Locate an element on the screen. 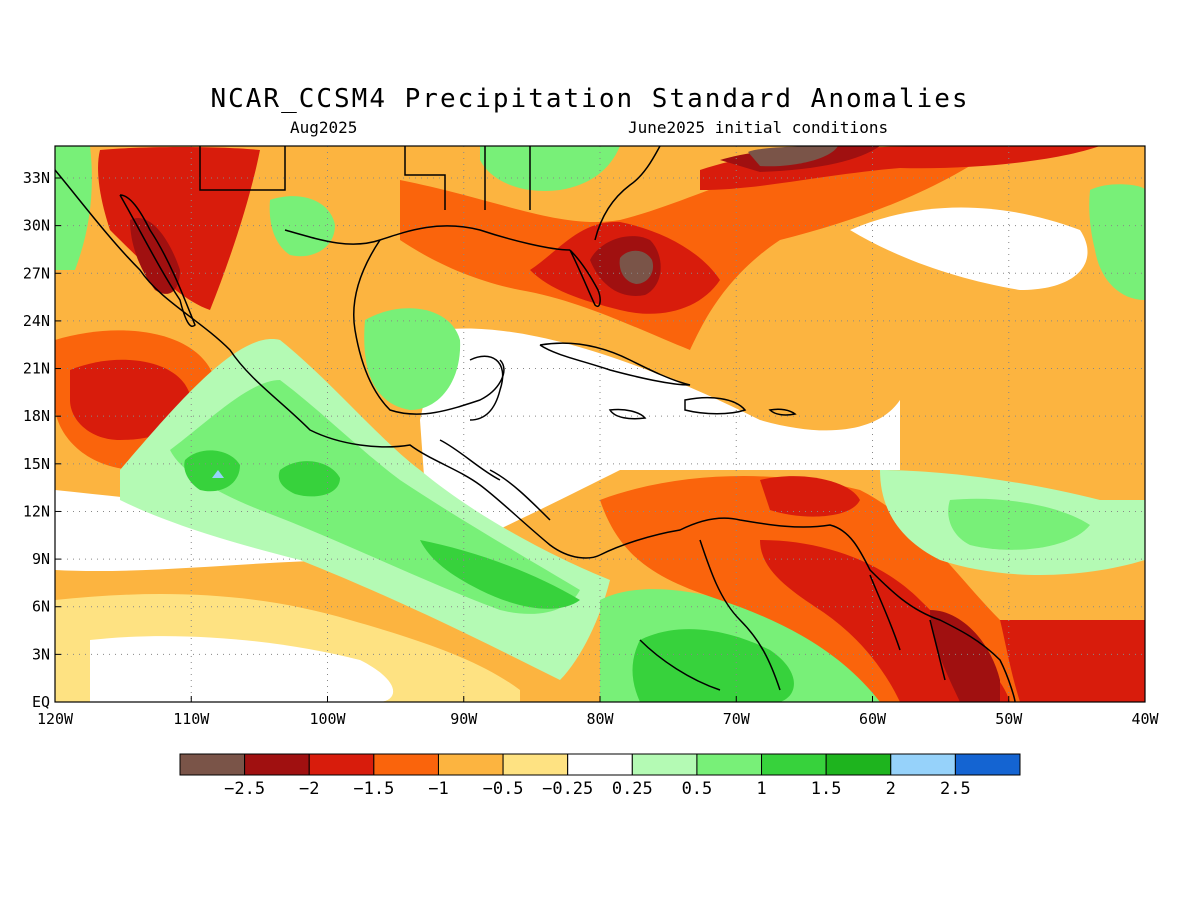  yucatan-coast is located at coordinates (486, 388).